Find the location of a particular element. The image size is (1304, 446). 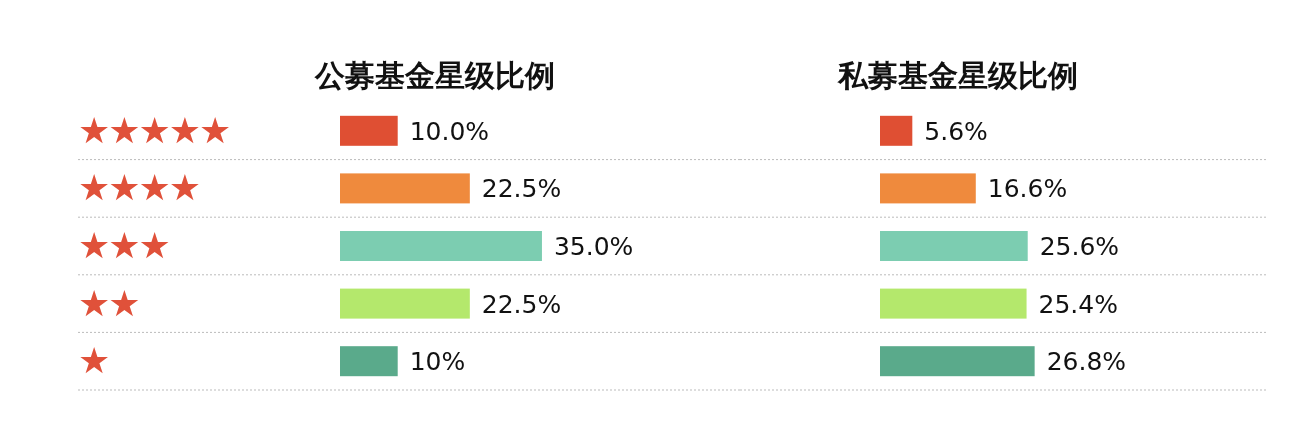

data-label: 25.4% is located at coordinates (1078, 304).